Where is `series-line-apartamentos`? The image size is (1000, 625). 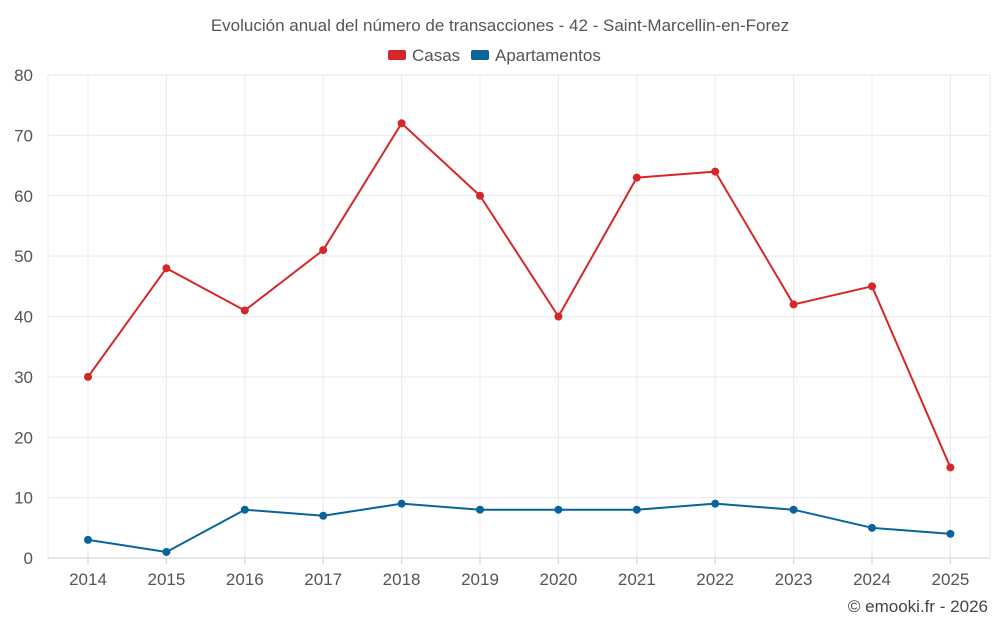 series-line-apartamentos is located at coordinates (519, 527).